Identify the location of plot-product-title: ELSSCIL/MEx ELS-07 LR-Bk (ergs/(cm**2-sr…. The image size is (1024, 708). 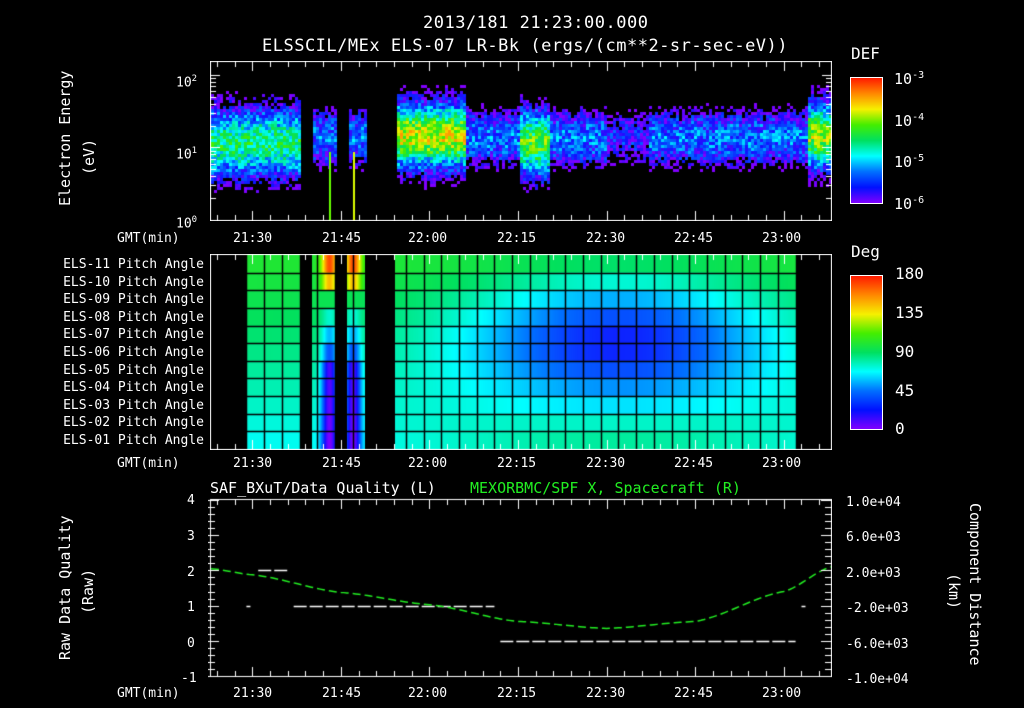
(525, 46).